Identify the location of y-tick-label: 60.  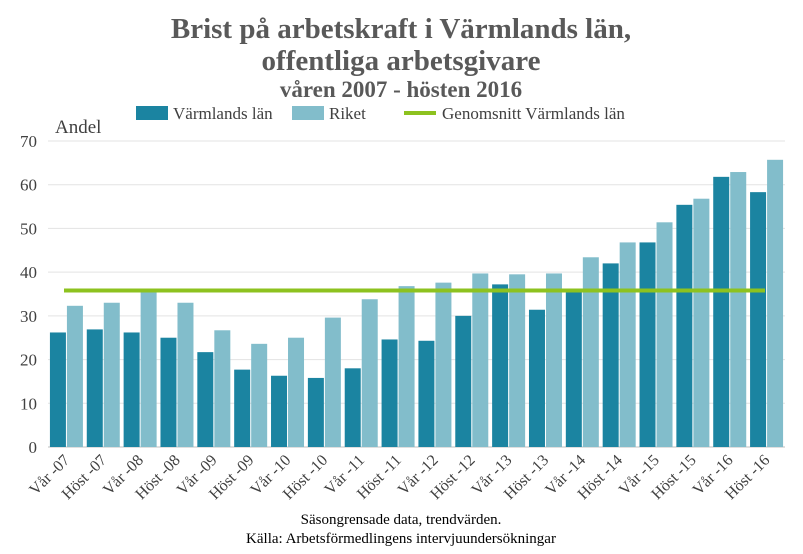
(28, 185).